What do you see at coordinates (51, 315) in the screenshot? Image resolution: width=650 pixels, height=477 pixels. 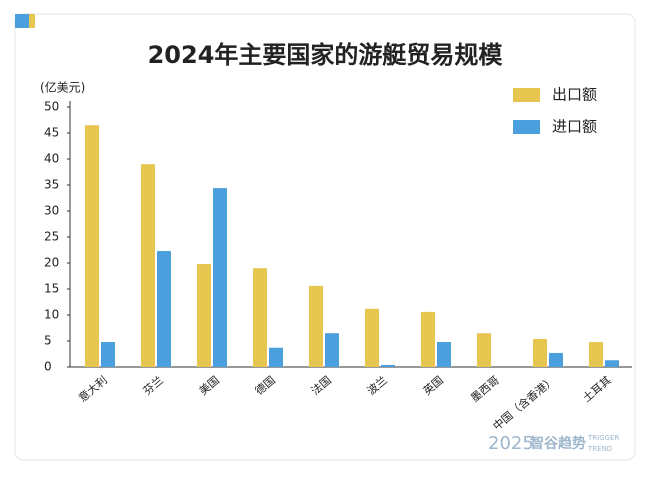 I see `y-tick-label: 10` at bounding box center [51, 315].